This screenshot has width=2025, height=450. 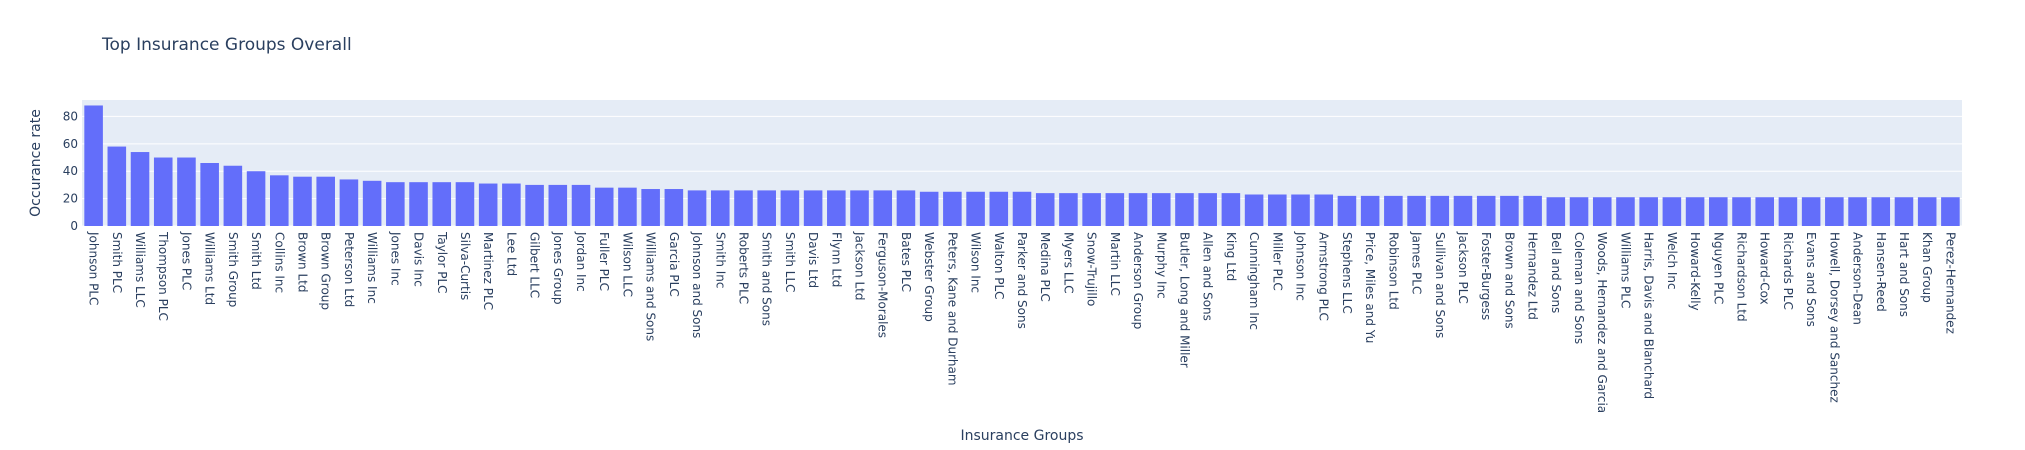 What do you see at coordinates (1649, 315) in the screenshot?
I see `x-tick-label: Harris, Davis and Blanchard` at bounding box center [1649, 315].